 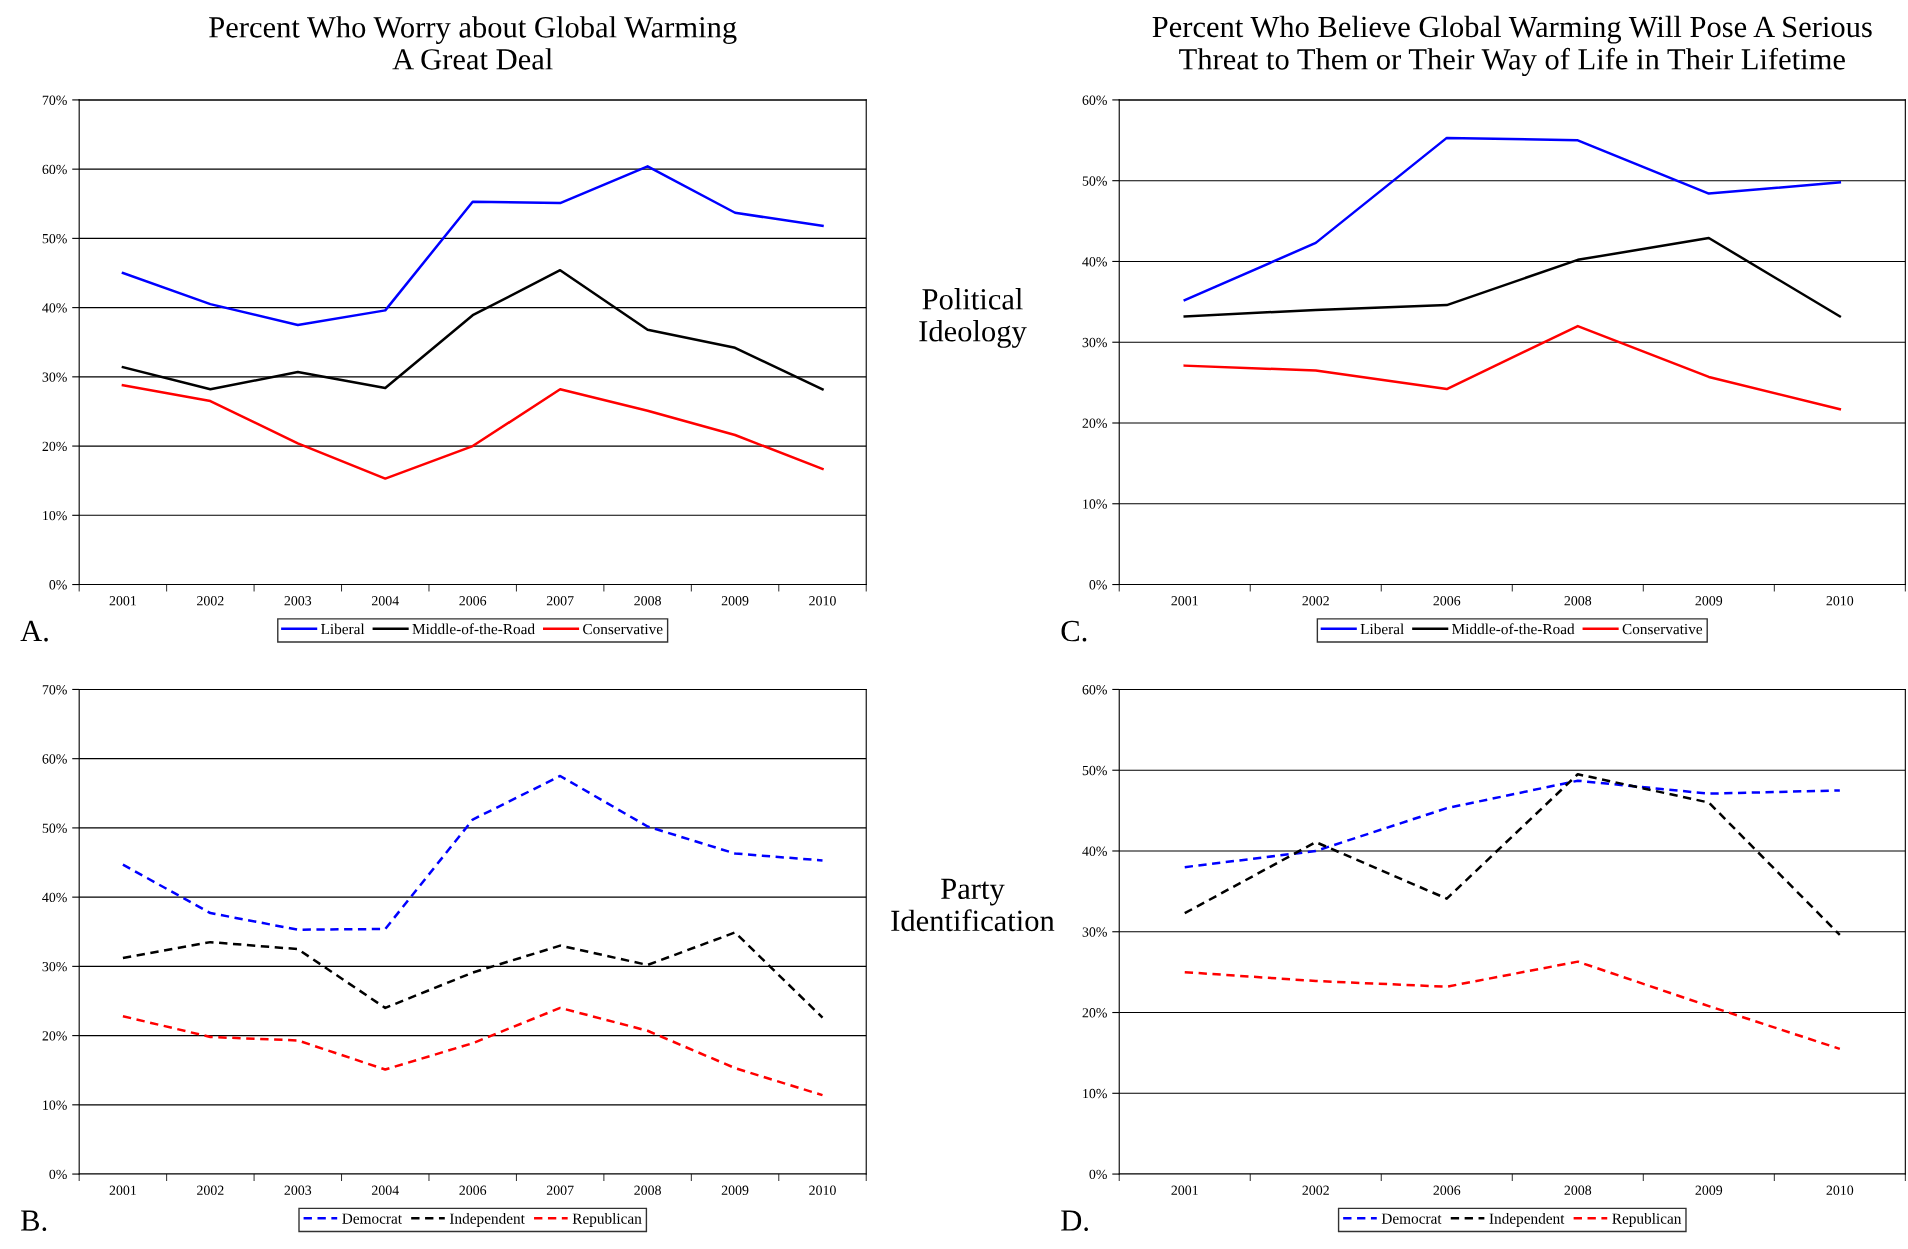 I want to click on text: C., so click(x=1074, y=631).